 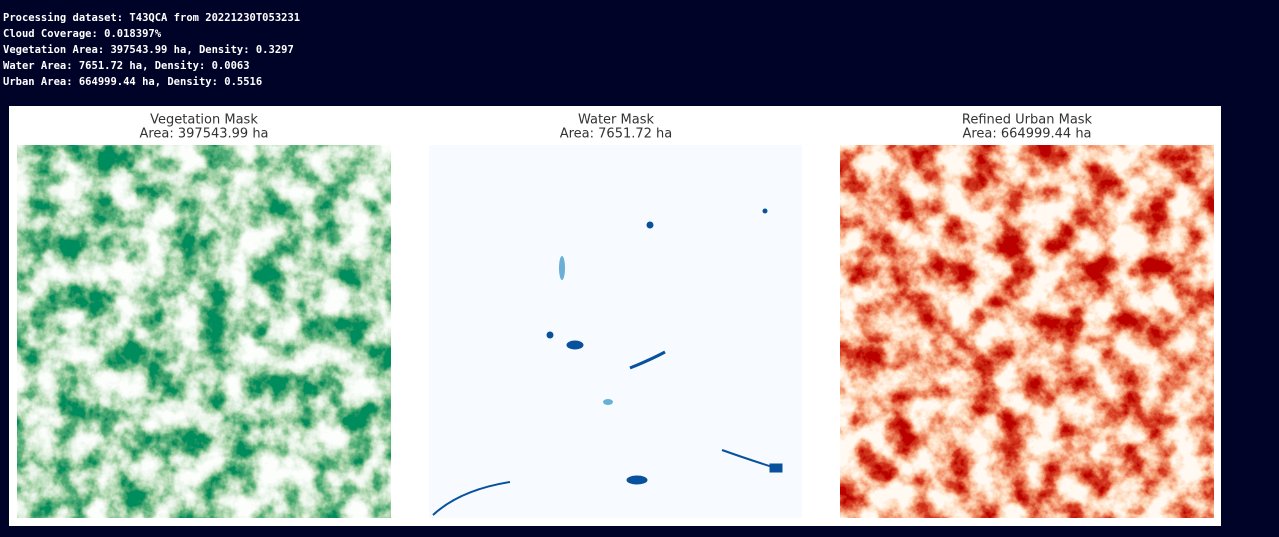 I want to click on panel-subtitle: Area: 7651.72 ha, so click(x=616, y=134).